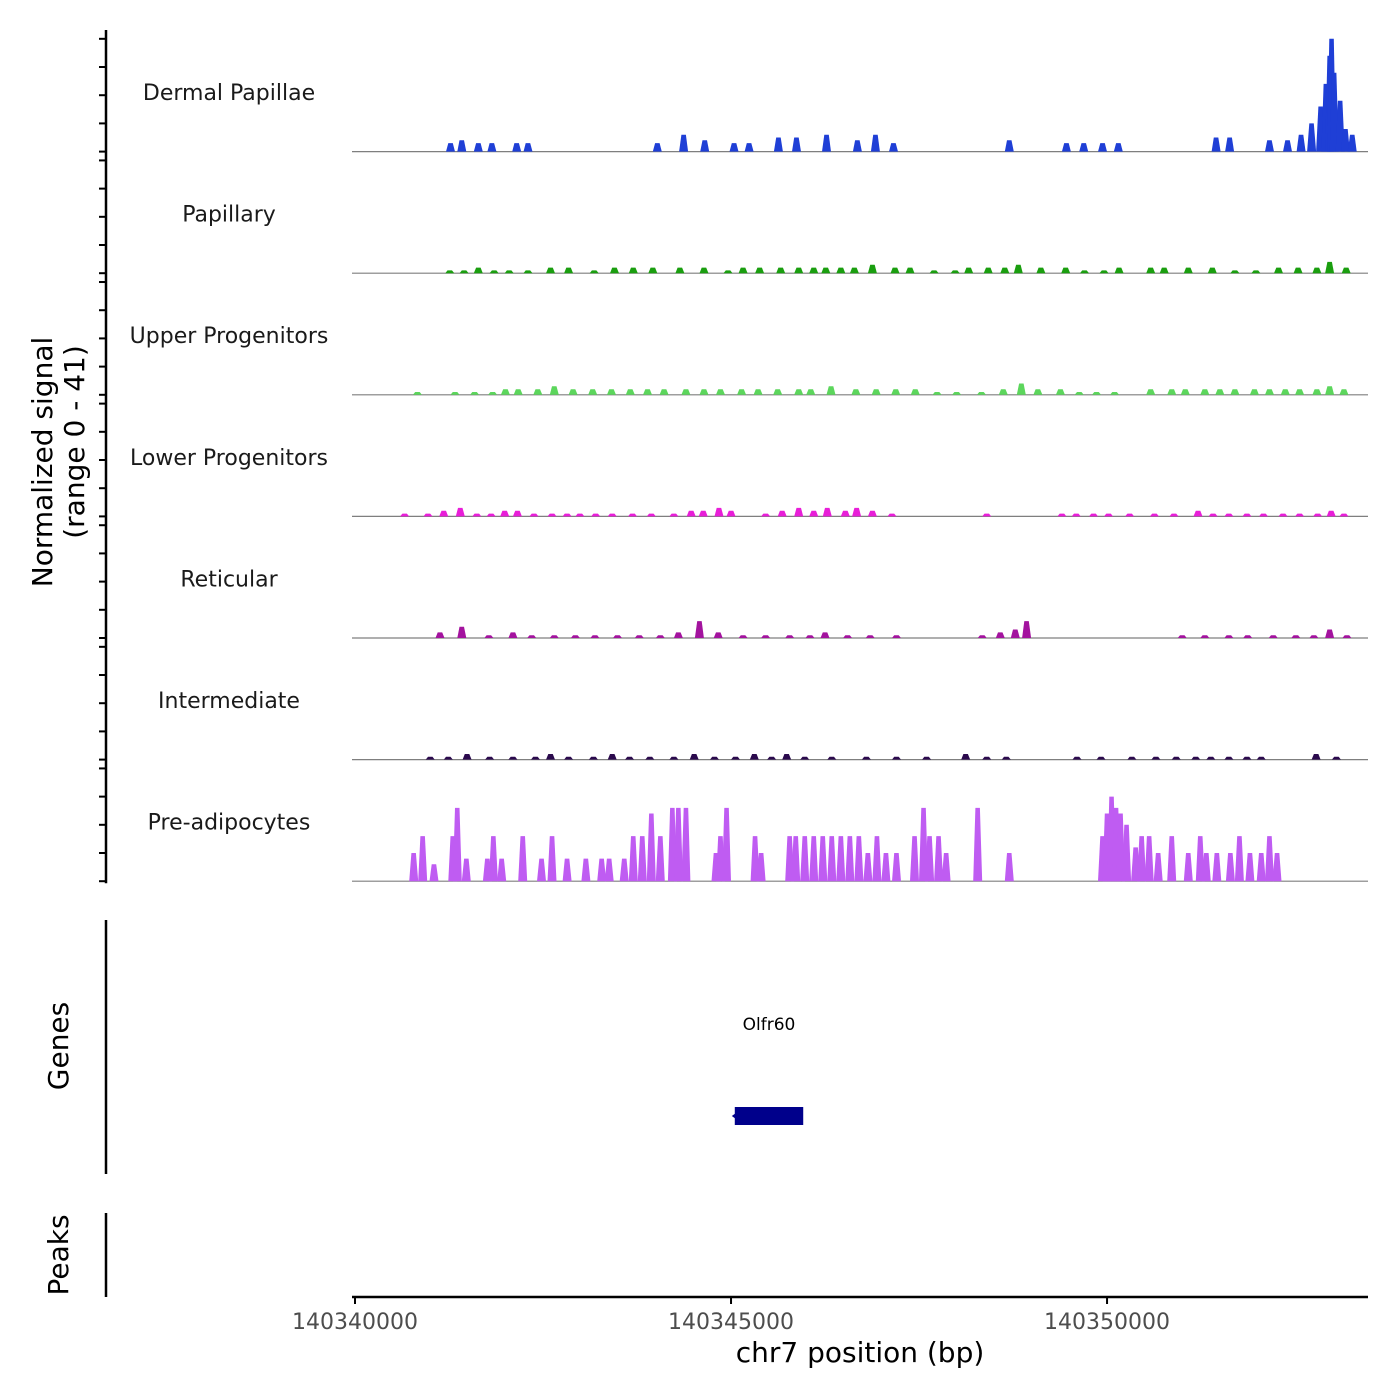 The width and height of the screenshot is (1400, 1400). I want to click on gene-label: Olfr60, so click(769, 1025).